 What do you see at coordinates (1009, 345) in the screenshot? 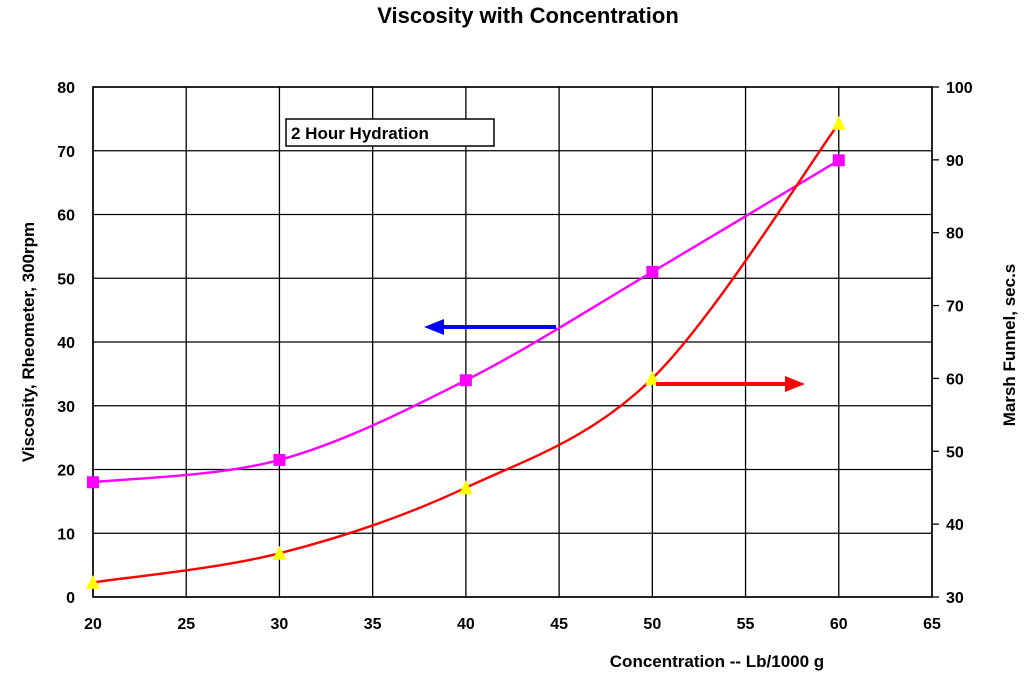
I see `y2-axis-label: Marsh Funnel, sec.s` at bounding box center [1009, 345].